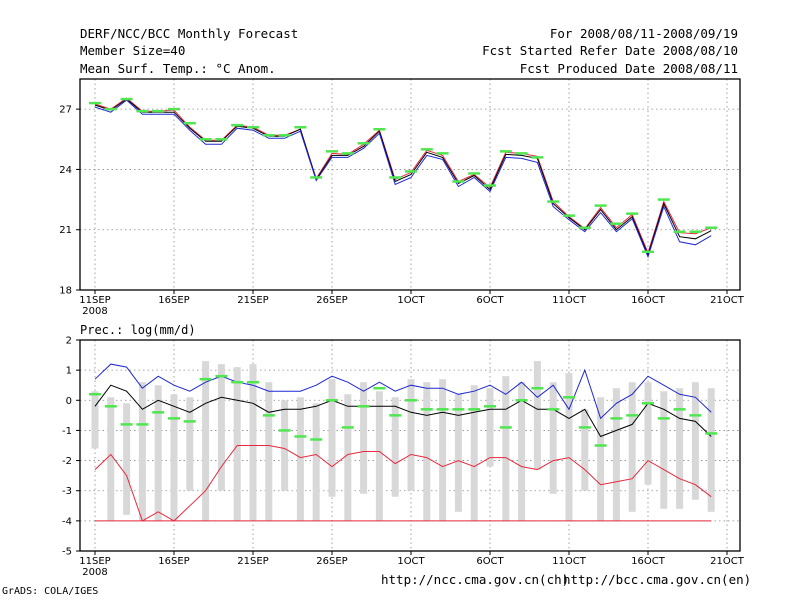 This screenshot has height=600, width=800. I want to click on upper-line, so click(403, 391).